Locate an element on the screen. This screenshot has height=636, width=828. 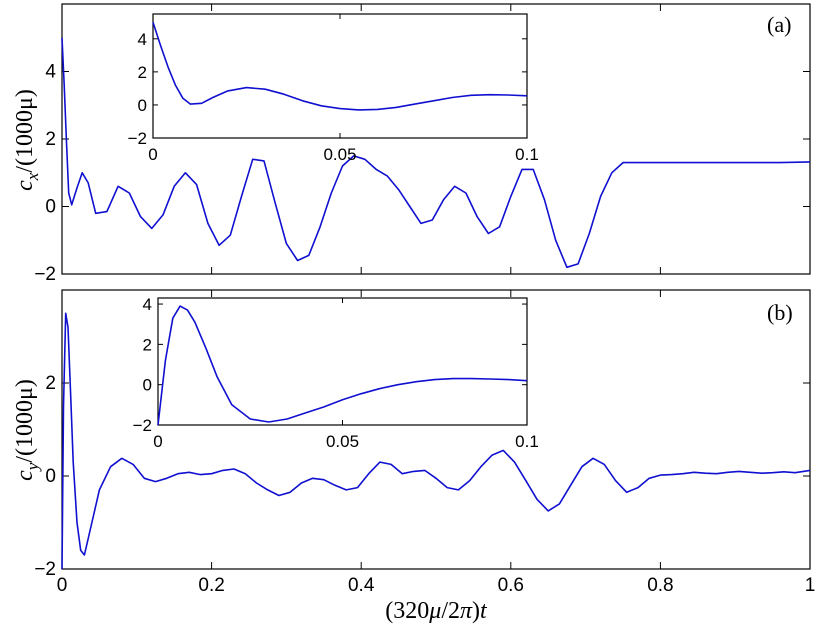
panel-a-inset-xtick-label: 0 is located at coordinates (152, 154).